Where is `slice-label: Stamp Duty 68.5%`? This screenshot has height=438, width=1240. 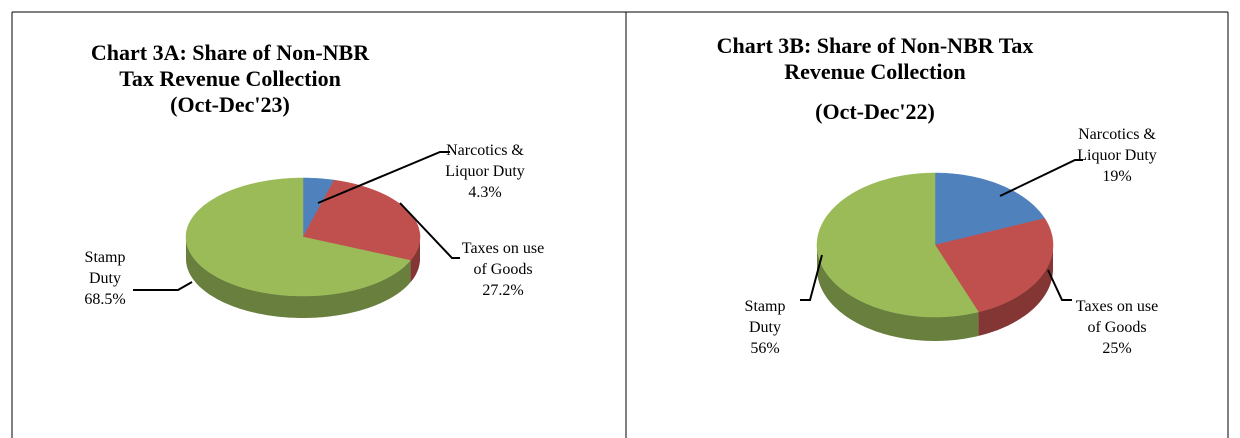 slice-label: Stamp Duty 68.5% is located at coordinates (105, 278).